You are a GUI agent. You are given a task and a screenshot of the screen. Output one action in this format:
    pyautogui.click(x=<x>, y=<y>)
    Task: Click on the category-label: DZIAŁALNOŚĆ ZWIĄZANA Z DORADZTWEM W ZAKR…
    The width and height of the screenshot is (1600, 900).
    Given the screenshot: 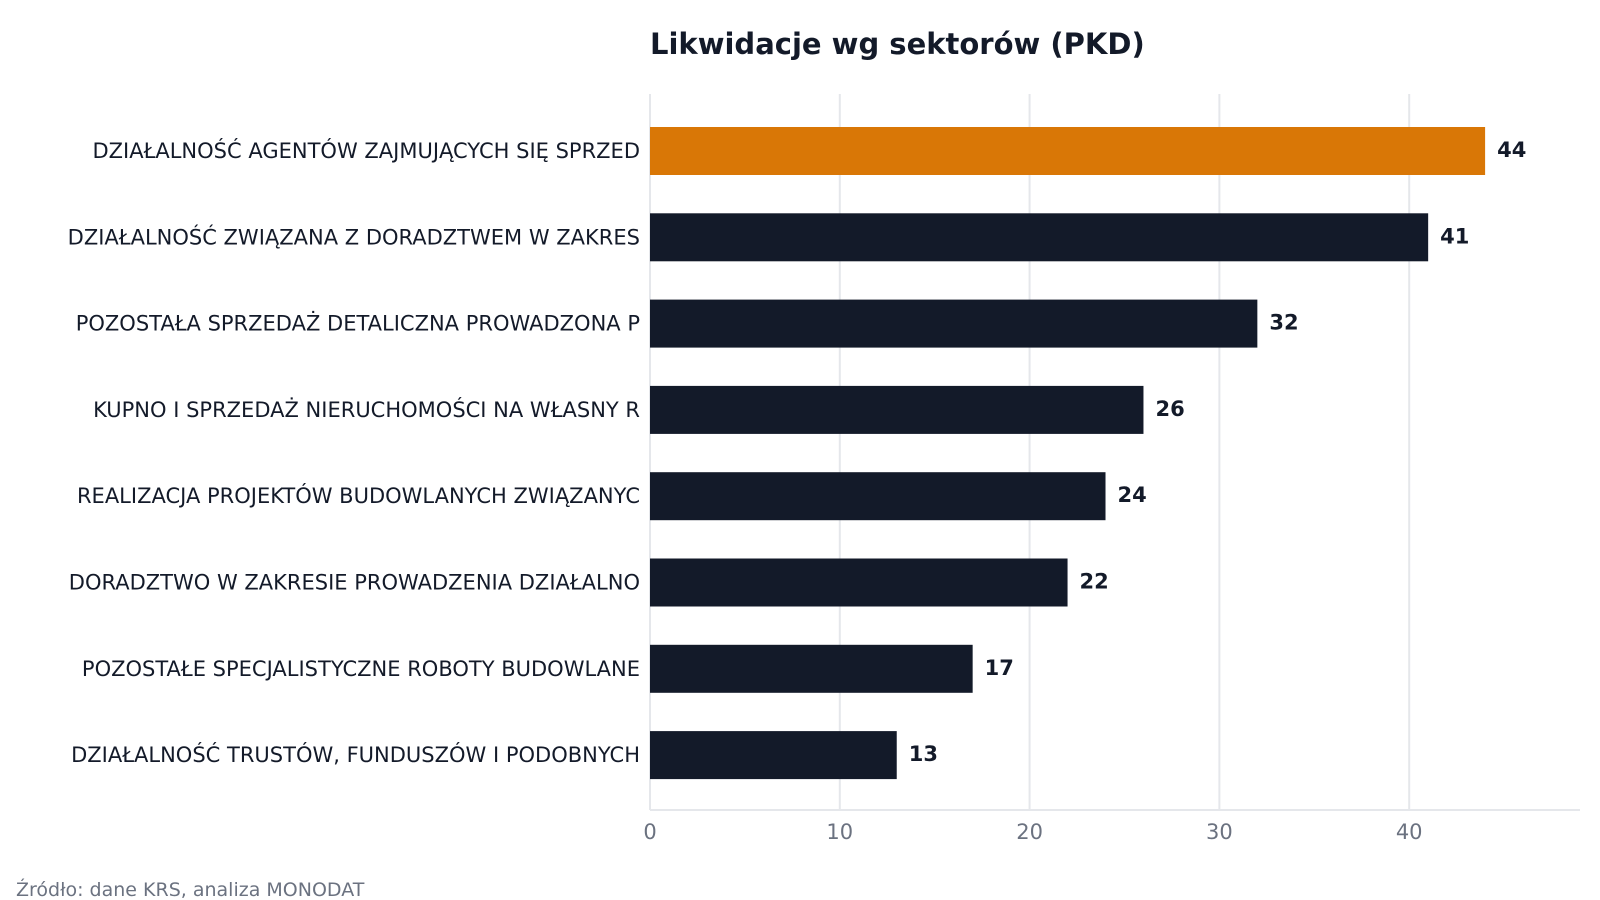 What is the action you would take?
    pyautogui.click(x=354, y=236)
    